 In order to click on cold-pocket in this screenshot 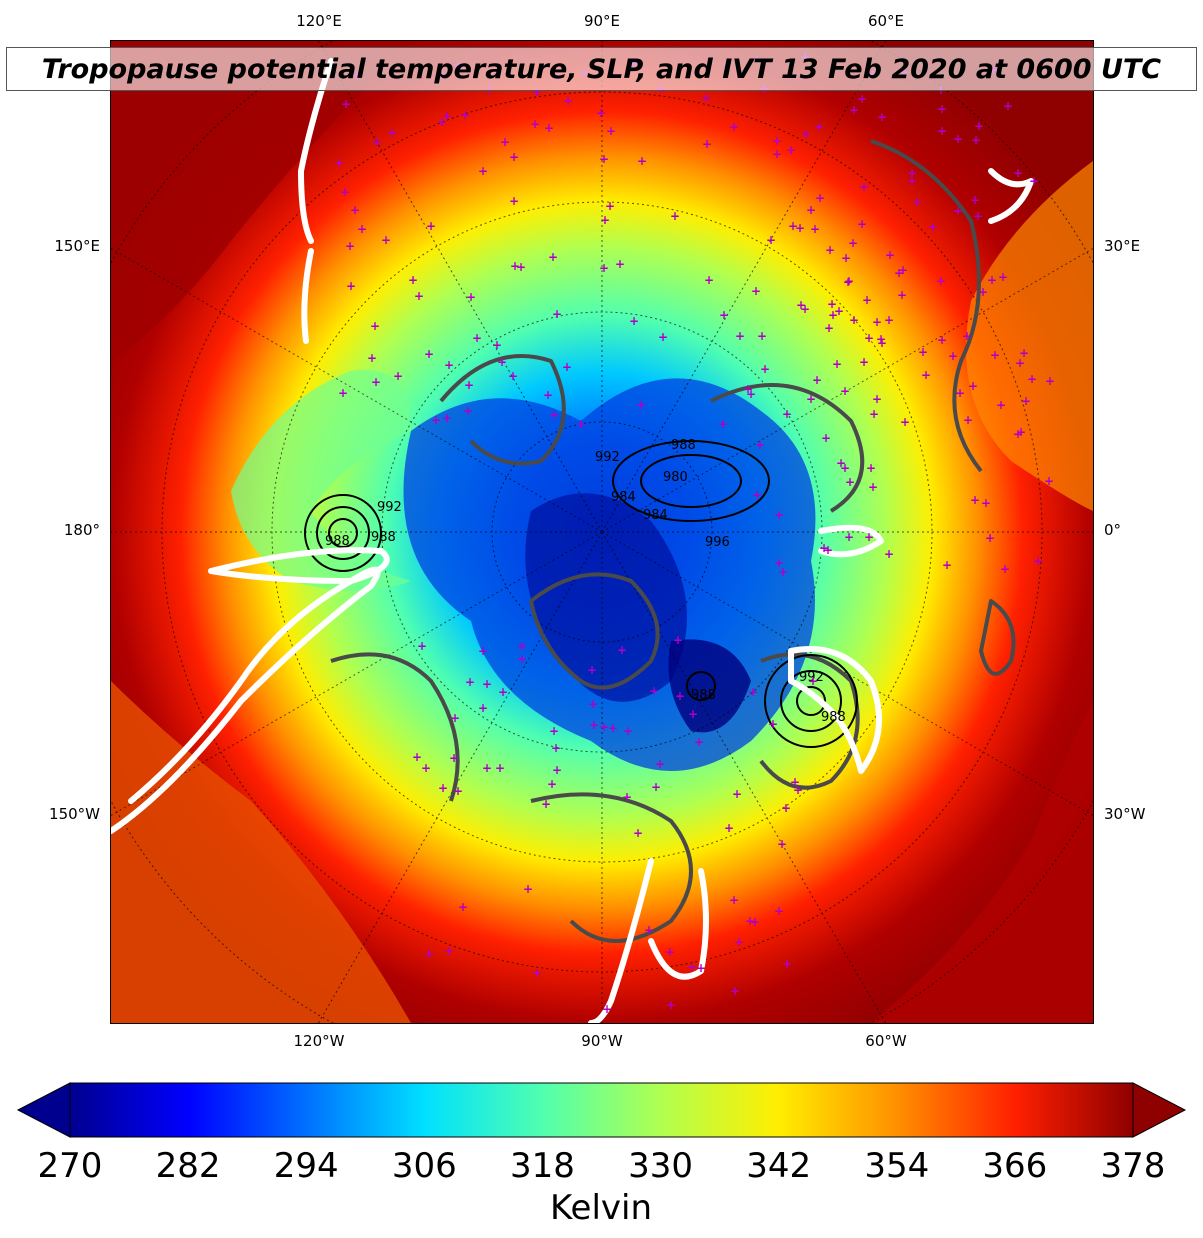, I will do `click(709, 686)`.